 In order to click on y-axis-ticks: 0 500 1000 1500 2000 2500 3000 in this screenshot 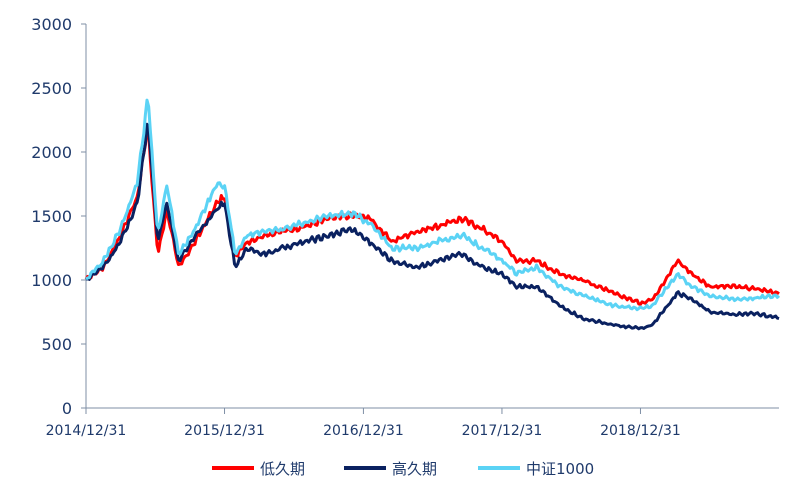, I will do `click(58, 216)`.